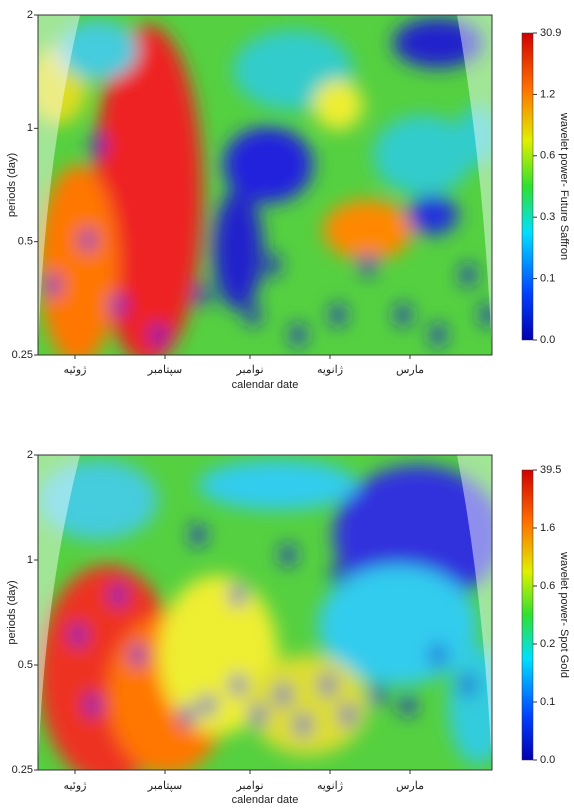 This screenshot has width=574, height=809. What do you see at coordinates (550, 33) in the screenshot?
I see `colorbar-tick-label: 30.9` at bounding box center [550, 33].